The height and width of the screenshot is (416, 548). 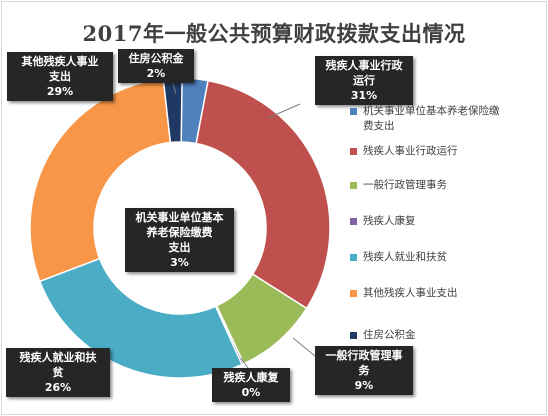 I want to click on chart-title: 2017年一般公共预算财政拨款支出情况, so click(x=274, y=33).